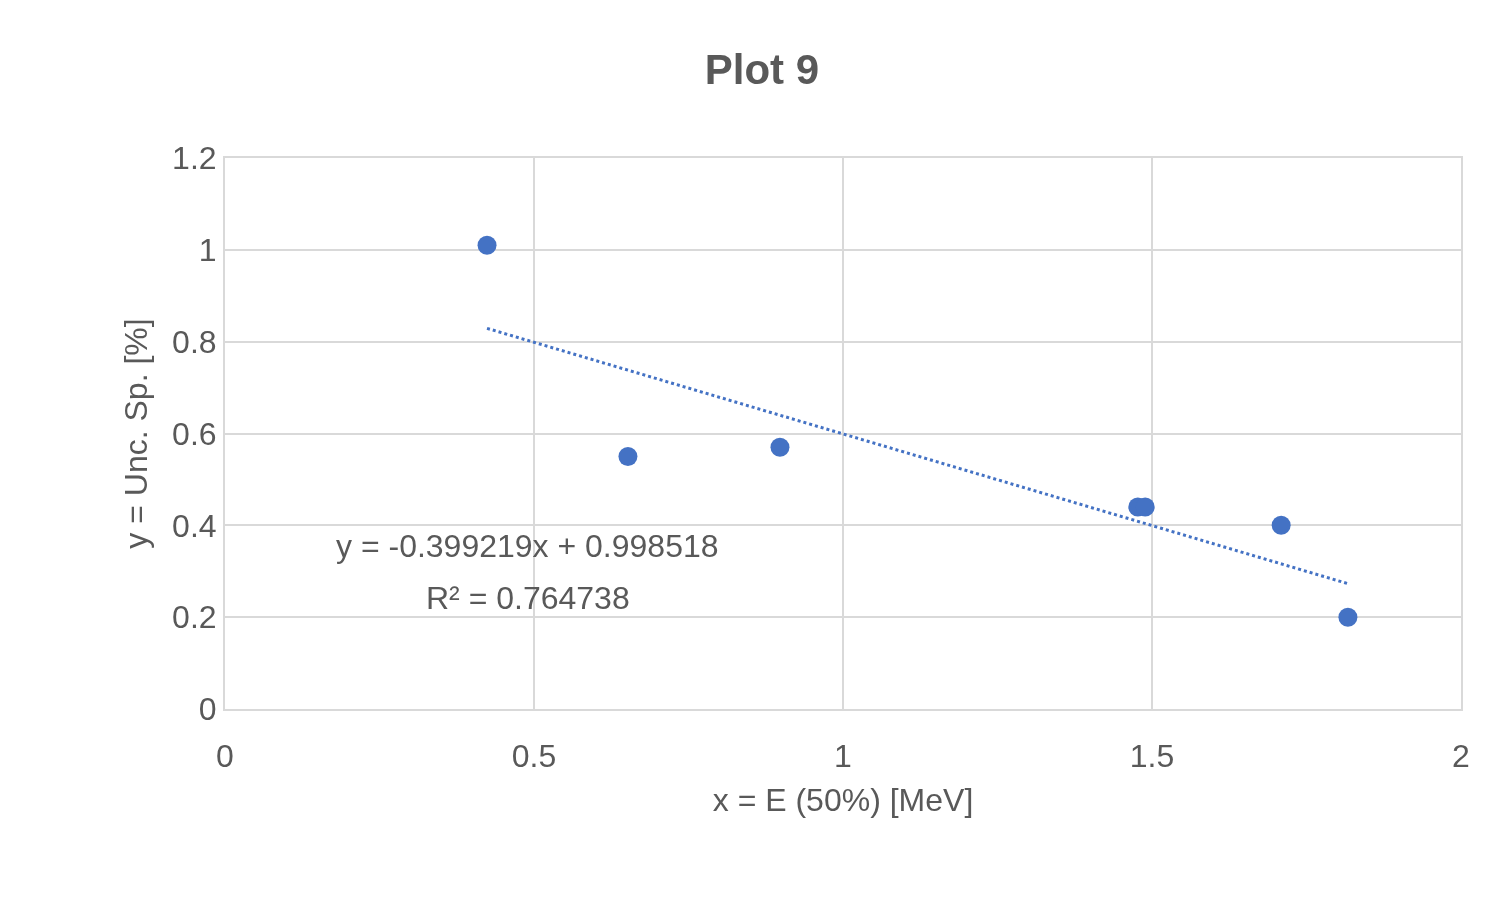 The image size is (1494, 902). What do you see at coordinates (194, 341) in the screenshot?
I see `y-tick-label: 0.8` at bounding box center [194, 341].